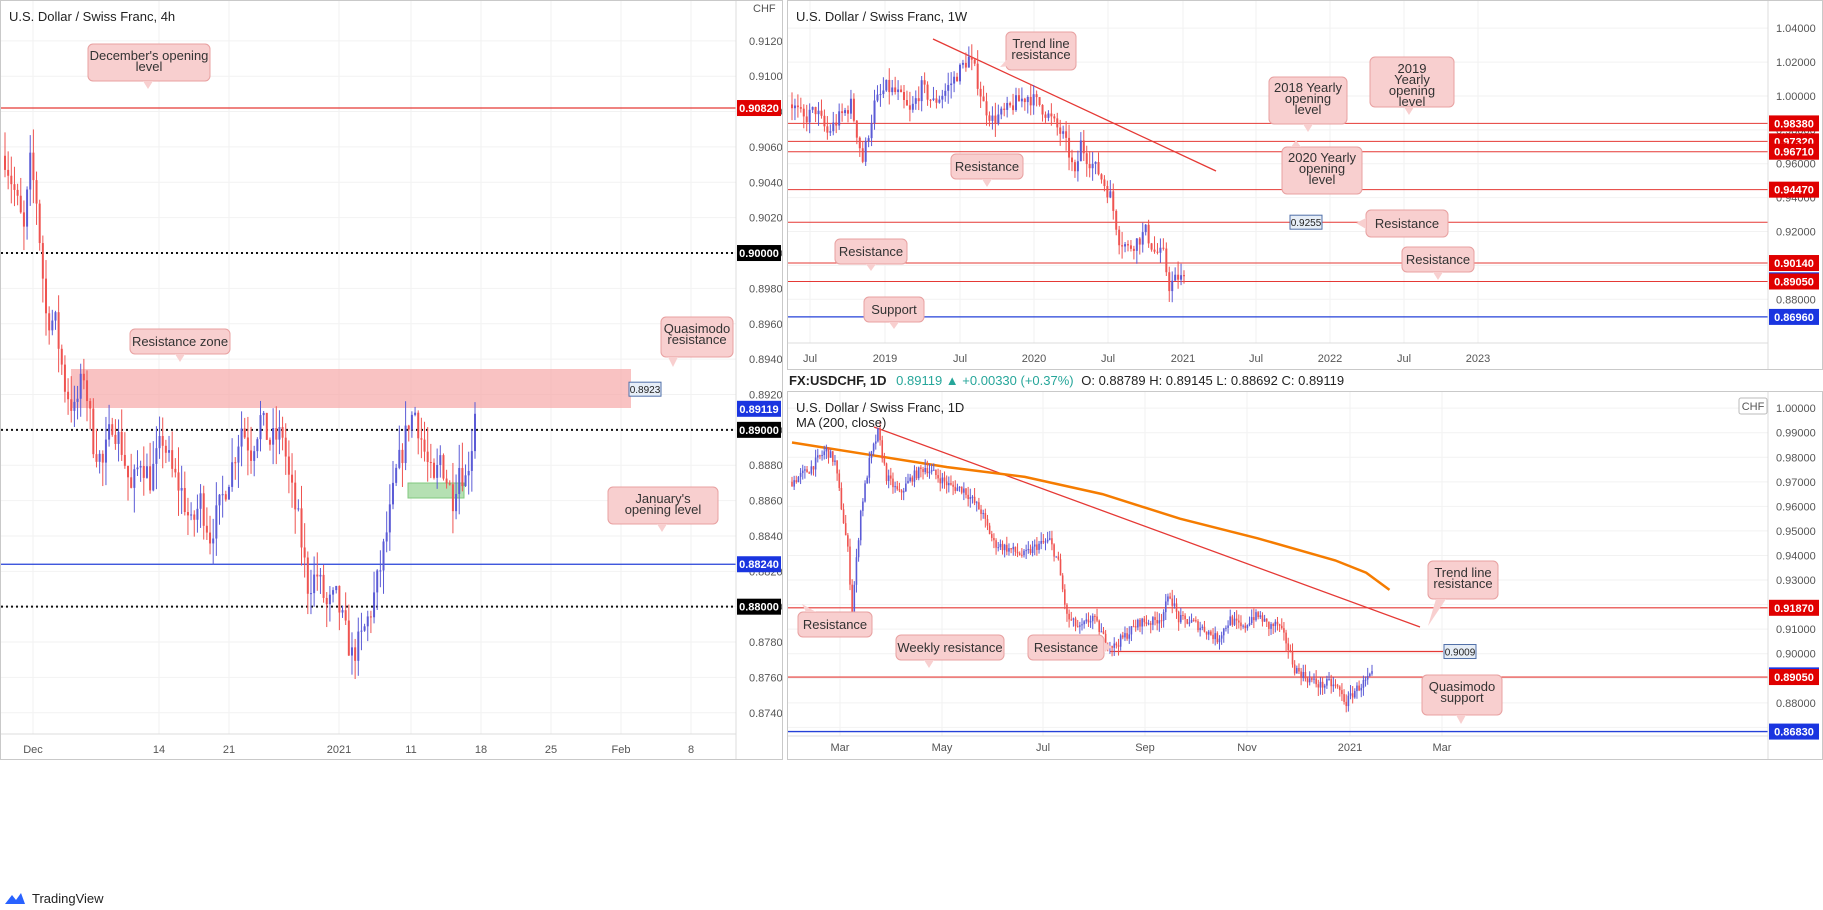 The height and width of the screenshot is (910, 1823). I want to click on price-tag-label: 0.94470, so click(1794, 191).